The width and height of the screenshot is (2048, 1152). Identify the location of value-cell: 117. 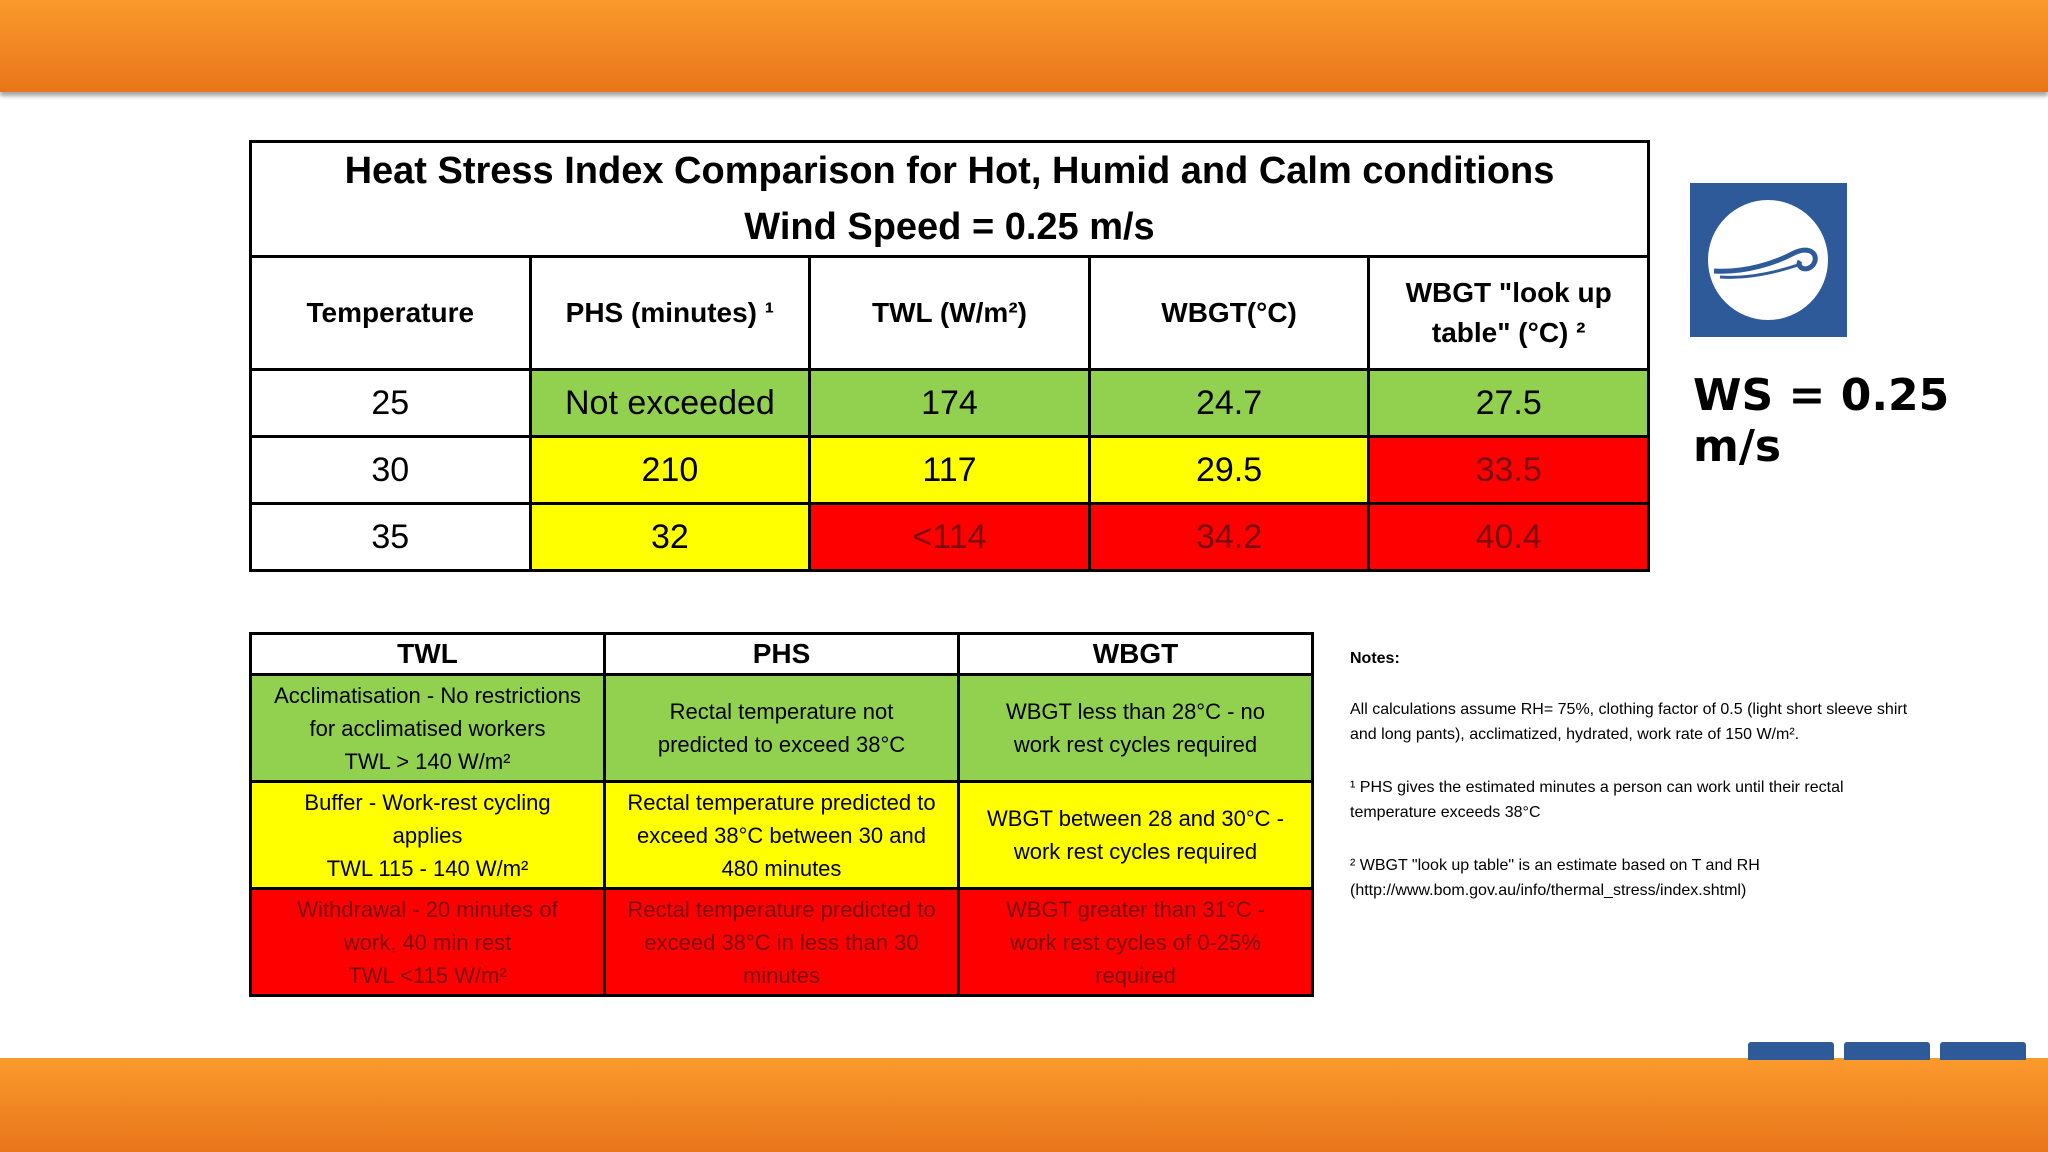
(949, 470).